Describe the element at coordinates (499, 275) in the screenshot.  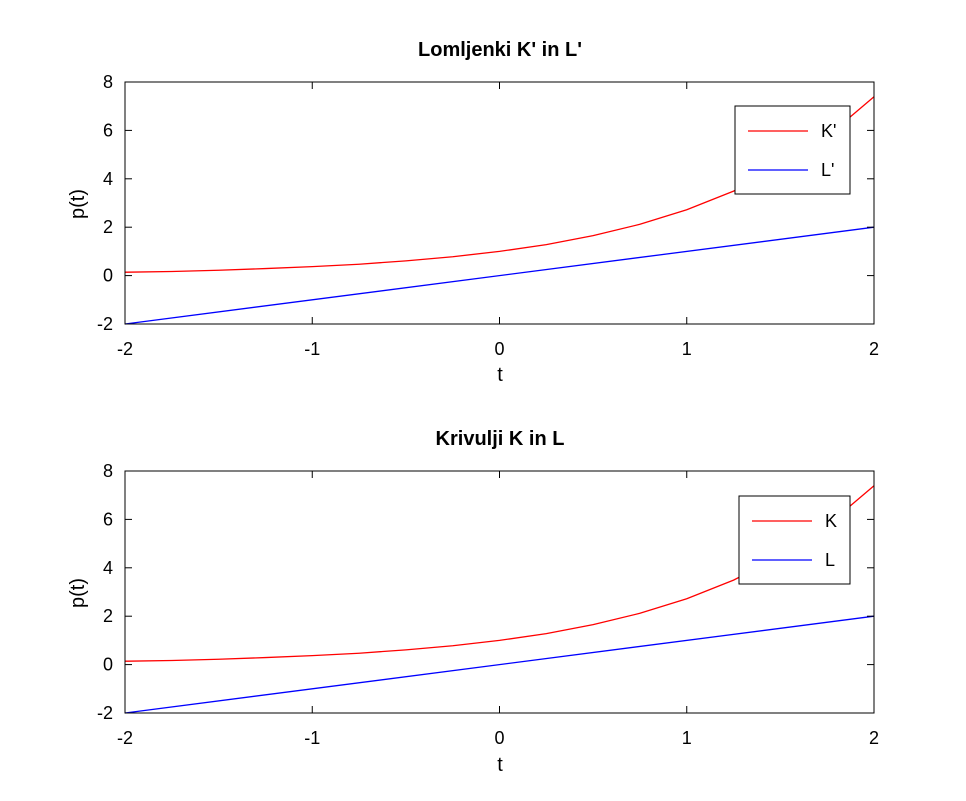
I see `series-line-l-prime` at that location.